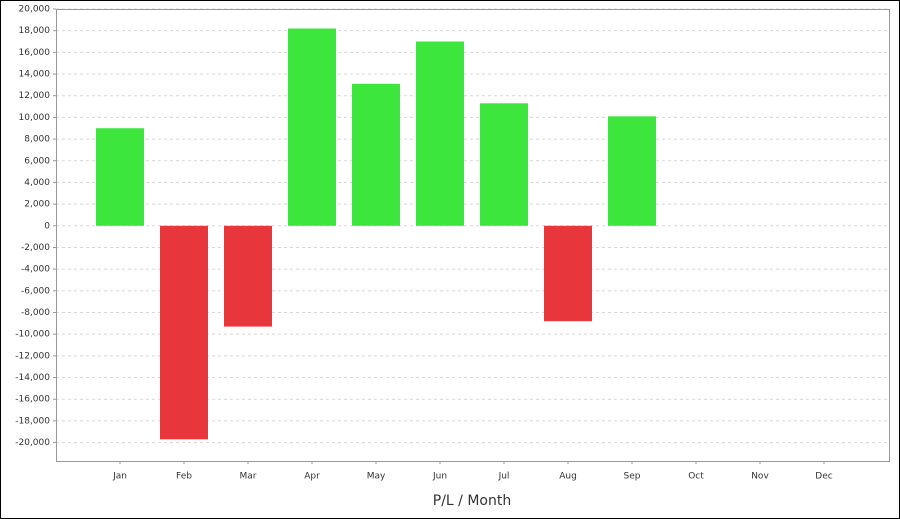  What do you see at coordinates (35, 75) in the screenshot?
I see `y-tick-label: 14,000` at bounding box center [35, 75].